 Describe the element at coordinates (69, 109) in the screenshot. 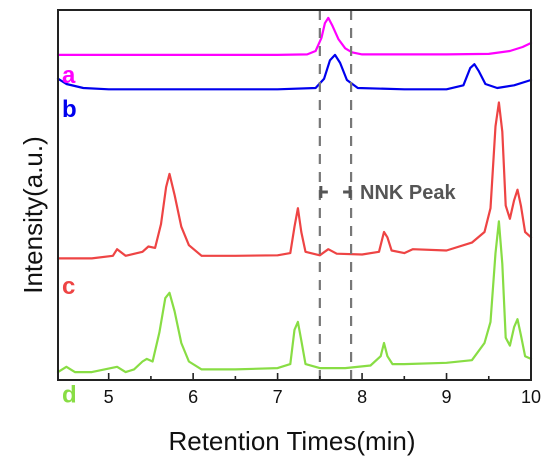

I see `series-label-b: b` at that location.